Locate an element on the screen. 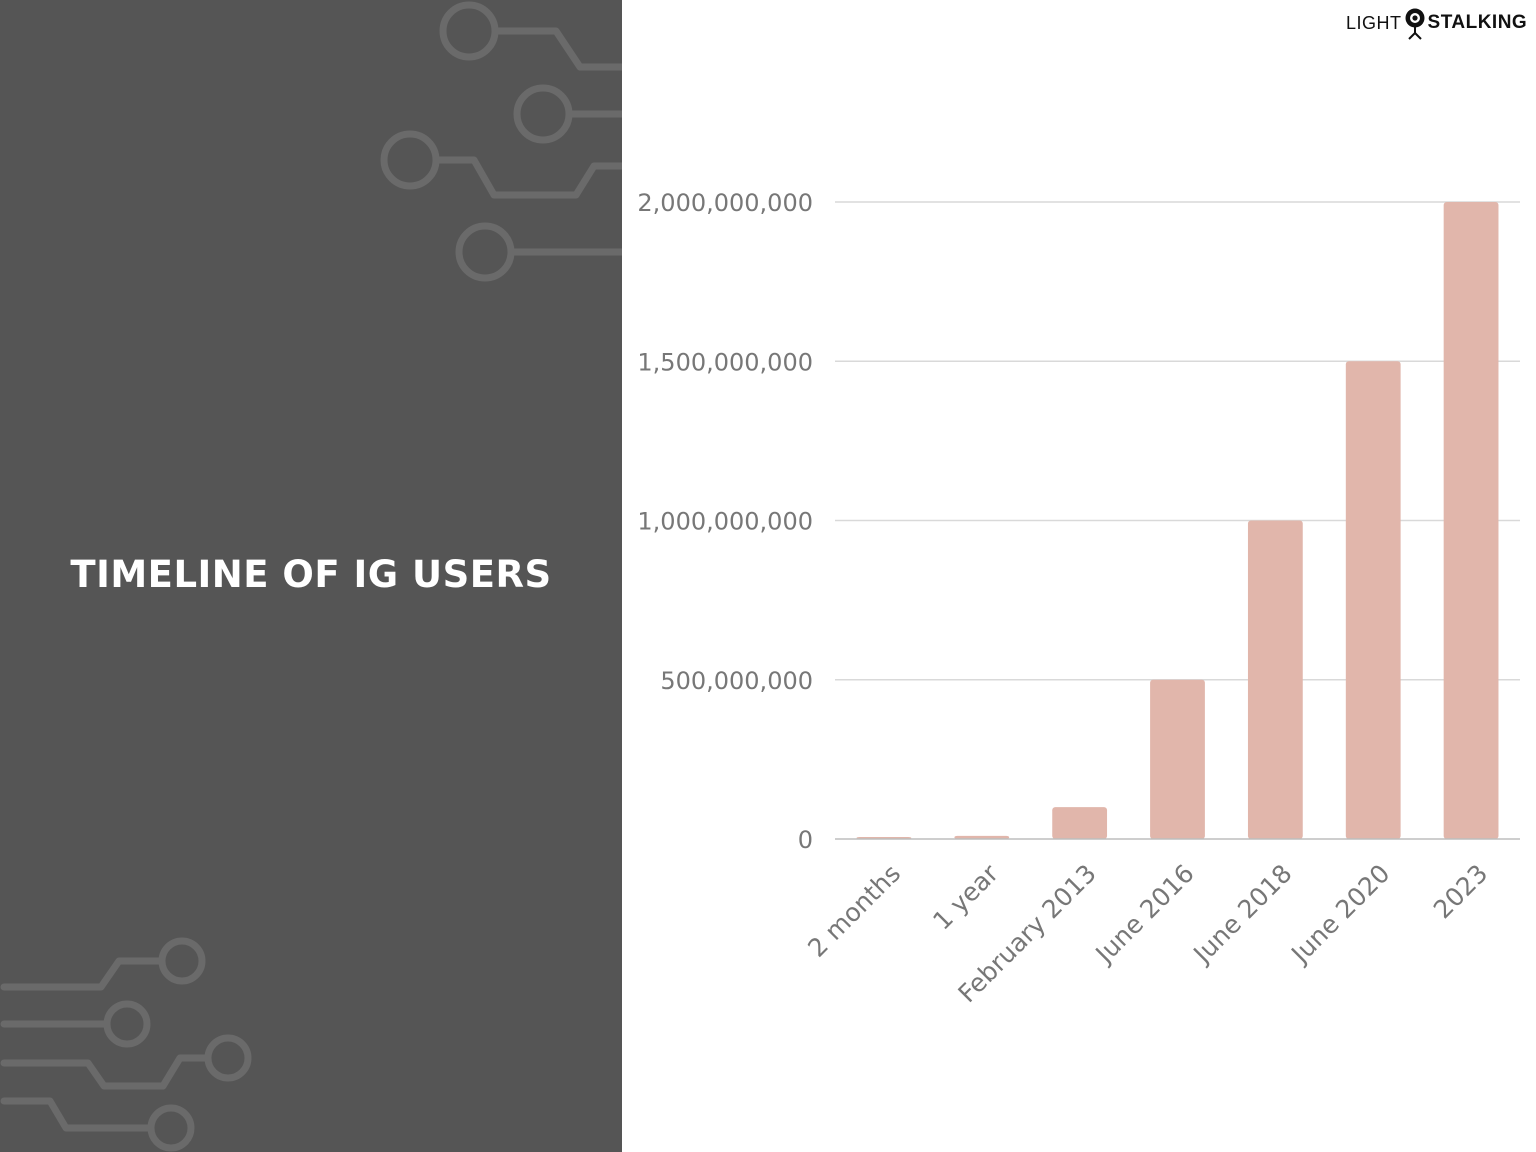 The height and width of the screenshot is (1152, 1536). x-tick-label: 1 year is located at coordinates (965, 896).